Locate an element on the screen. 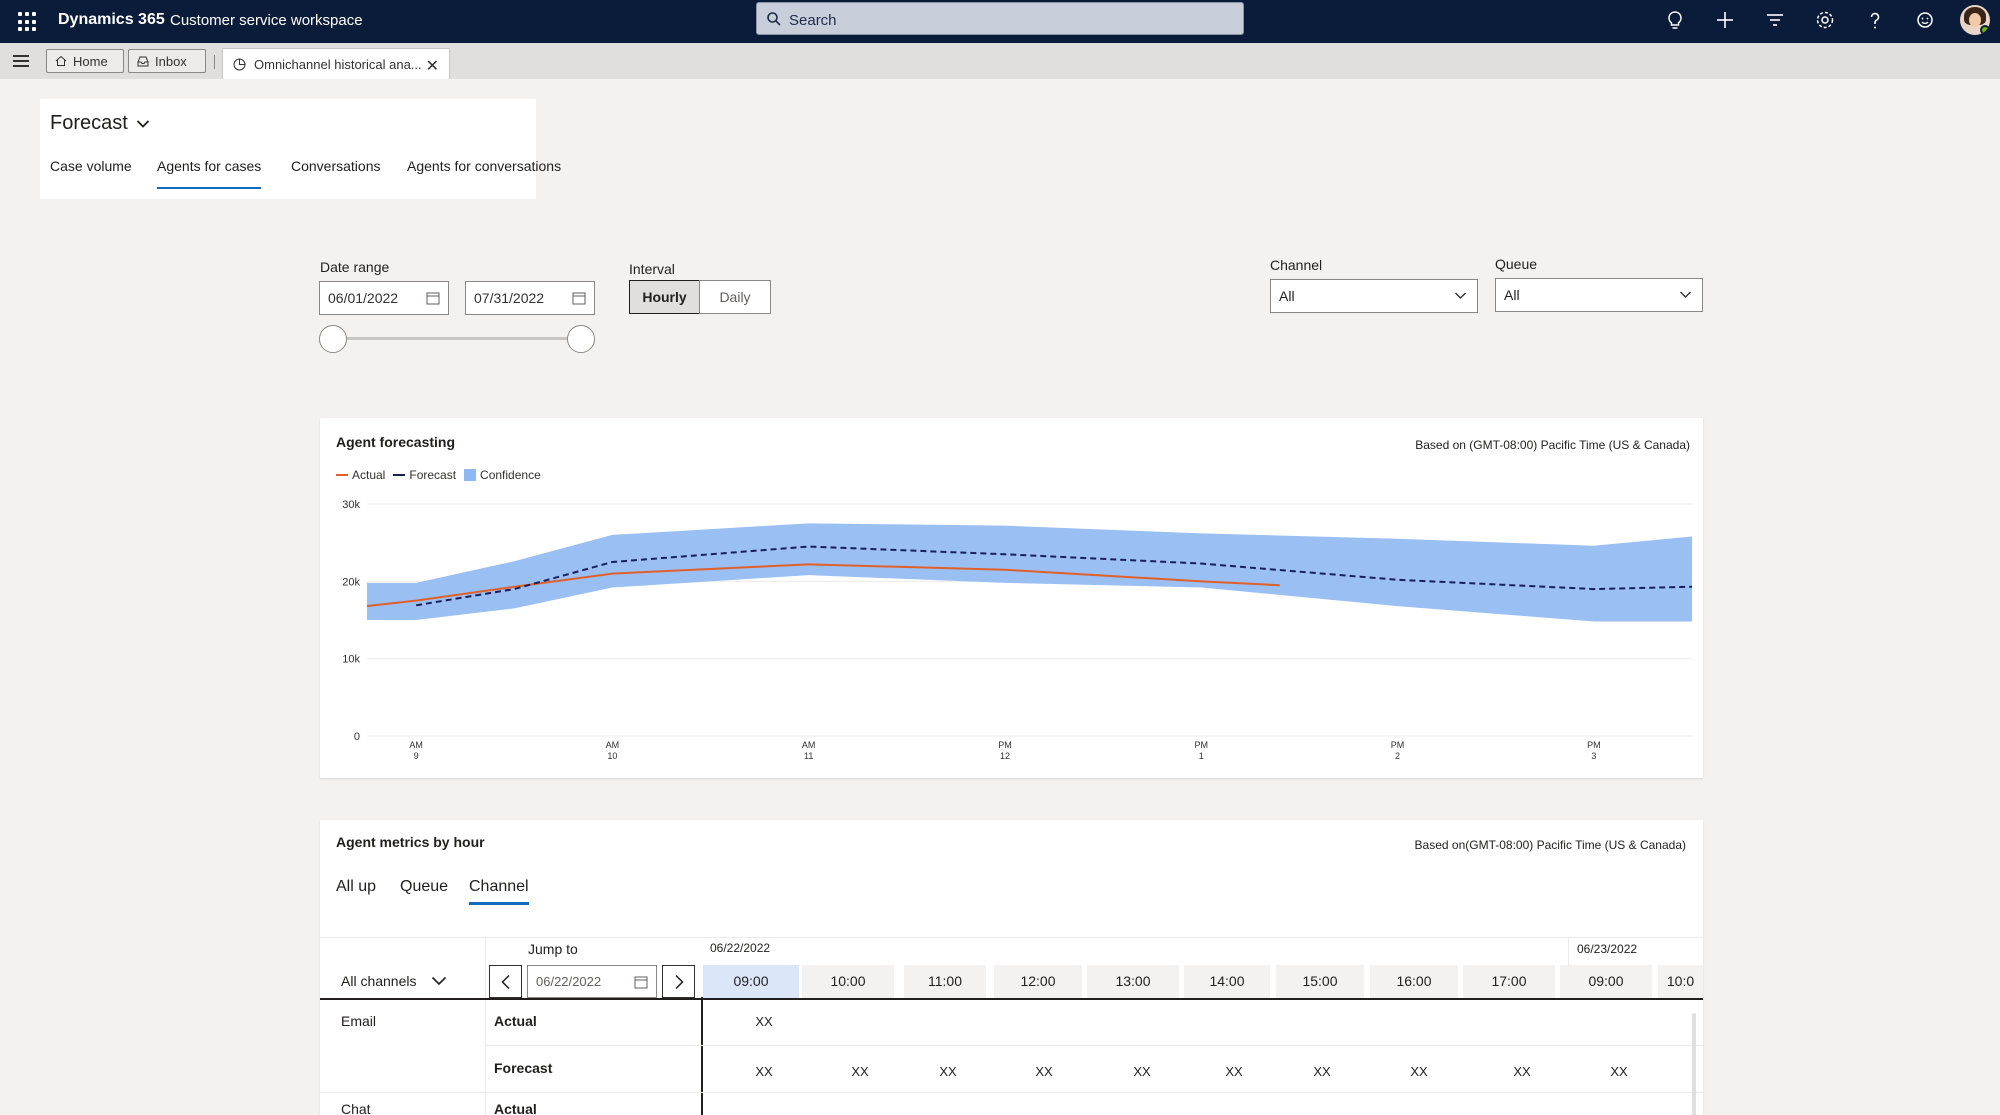 This screenshot has height=1115, width=2000. close-tab-icon: ✕ is located at coordinates (432, 66).